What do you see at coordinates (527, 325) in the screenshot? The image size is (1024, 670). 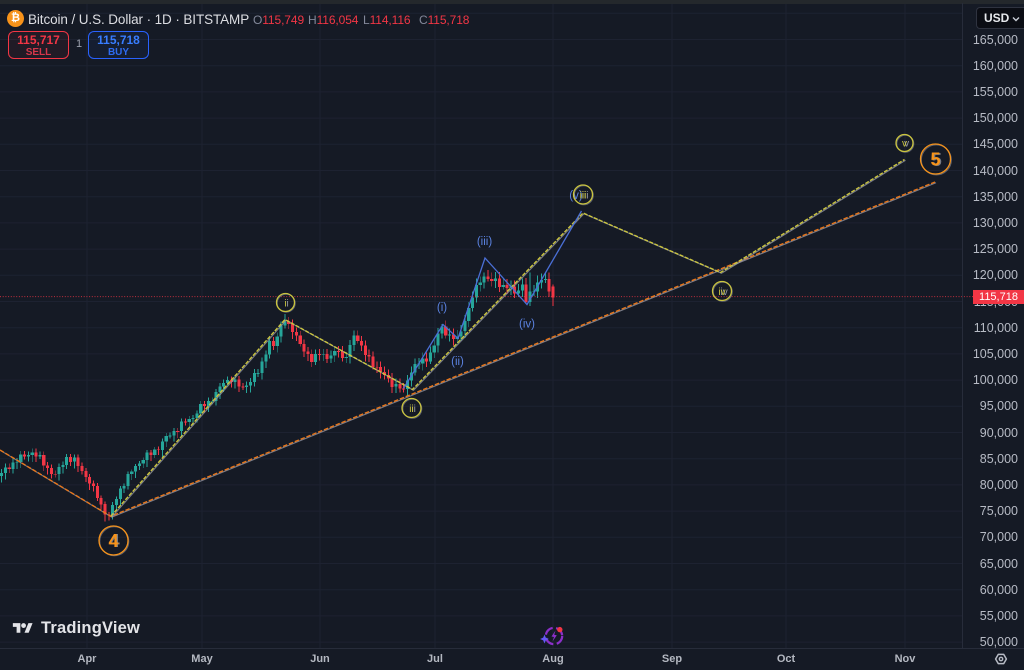 I see `svg-text: (iv)` at bounding box center [527, 325].